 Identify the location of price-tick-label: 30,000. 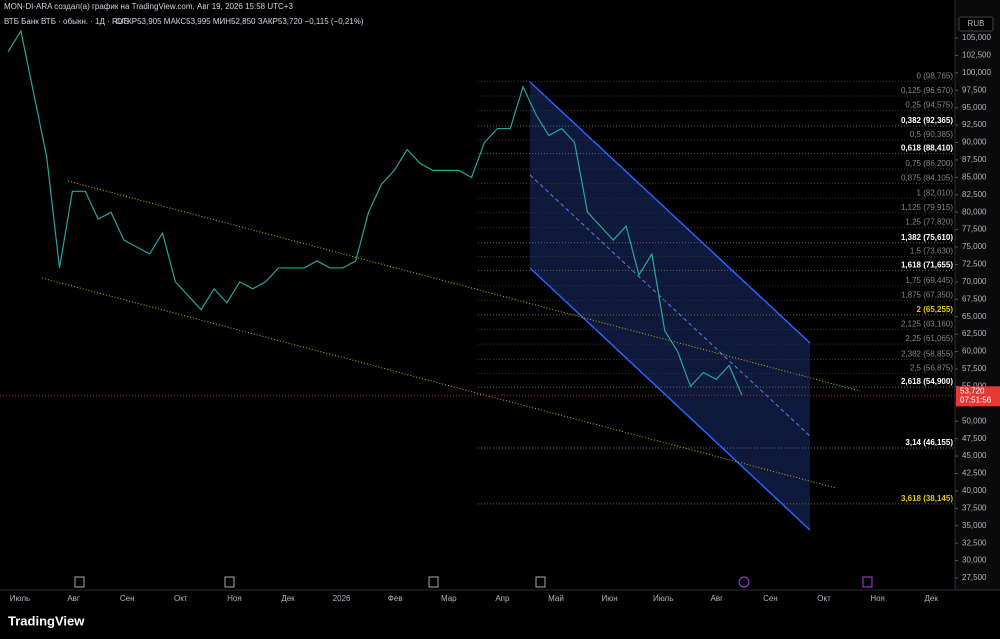
(974, 560).